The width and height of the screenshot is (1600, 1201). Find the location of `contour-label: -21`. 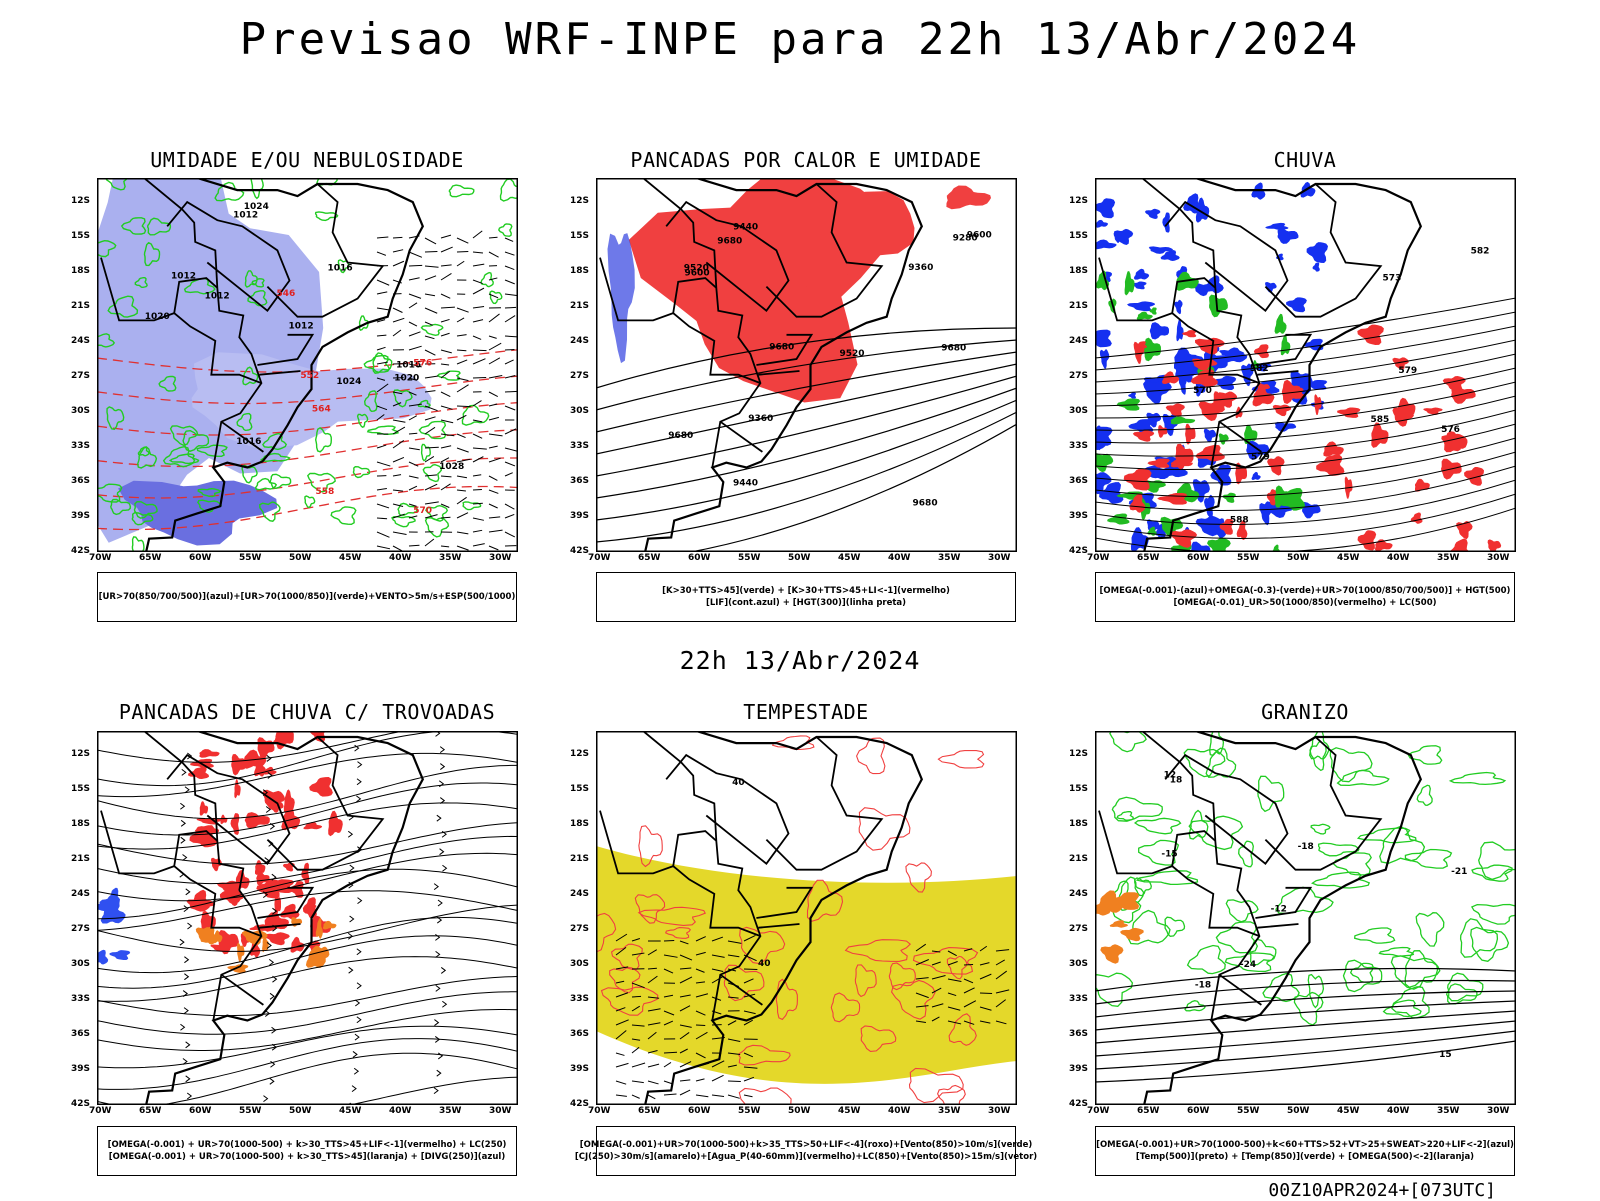

contour-label: -21 is located at coordinates (1459, 872).